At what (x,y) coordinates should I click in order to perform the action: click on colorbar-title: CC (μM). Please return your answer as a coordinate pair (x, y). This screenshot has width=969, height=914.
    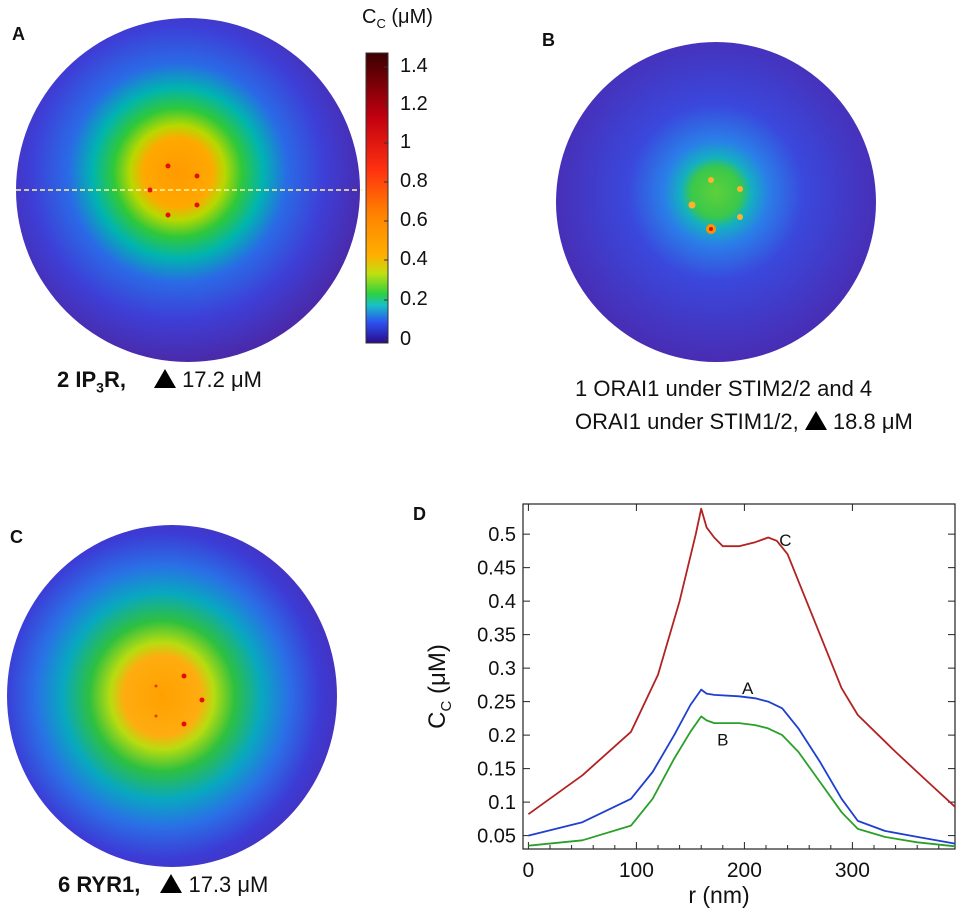
    Looking at the image, I should click on (397, 18).